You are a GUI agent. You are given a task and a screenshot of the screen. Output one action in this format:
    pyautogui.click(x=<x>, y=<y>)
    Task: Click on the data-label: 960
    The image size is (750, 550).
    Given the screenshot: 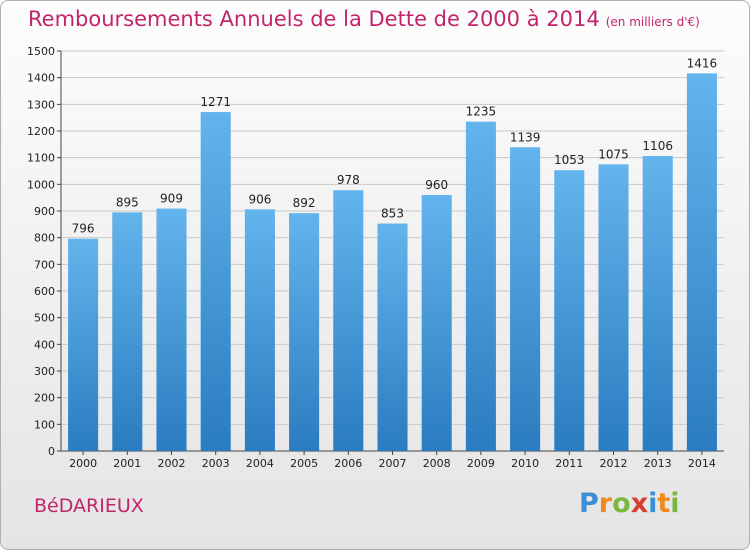 What is the action you would take?
    pyautogui.click(x=436, y=185)
    